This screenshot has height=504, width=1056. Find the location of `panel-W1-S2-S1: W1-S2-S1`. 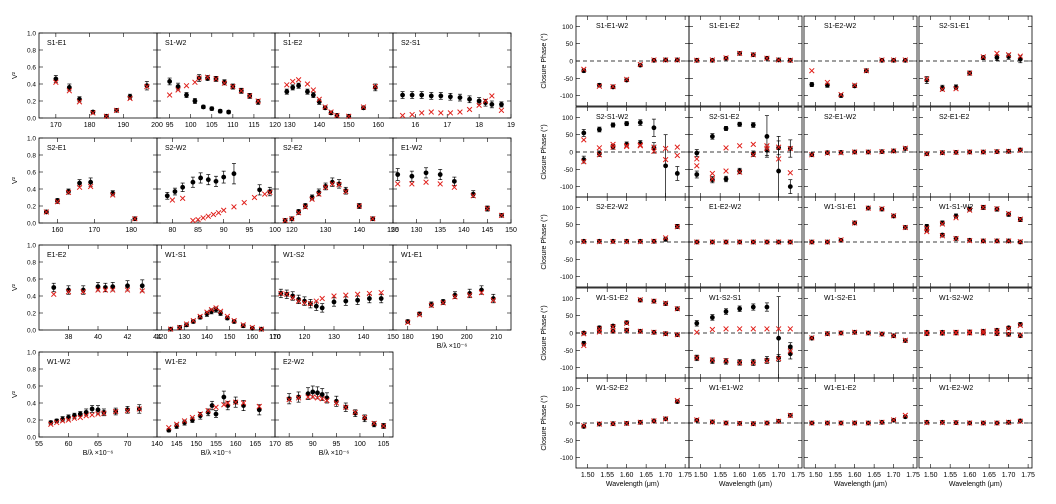

panel-W1-S2-S1: W1-S2-S1 is located at coordinates (745, 333).